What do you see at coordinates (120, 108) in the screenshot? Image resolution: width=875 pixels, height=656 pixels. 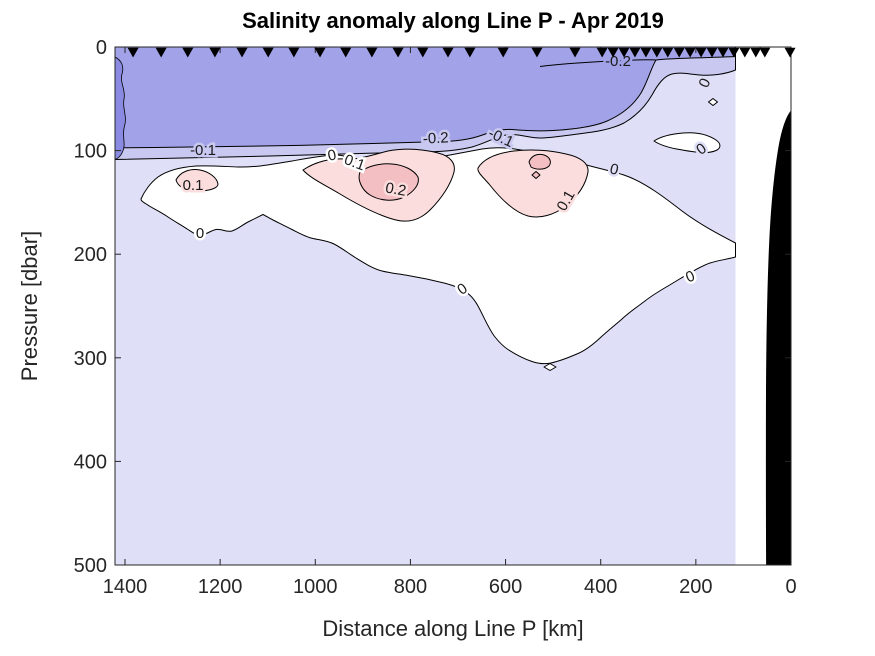 I see `patch-below--0.3-left-edge` at bounding box center [120, 108].